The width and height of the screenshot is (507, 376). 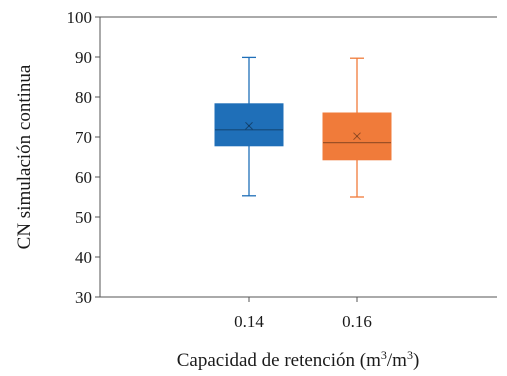 I want to click on x-axis-title: Capacidad de retención (m3/m3), so click(x=298, y=359).